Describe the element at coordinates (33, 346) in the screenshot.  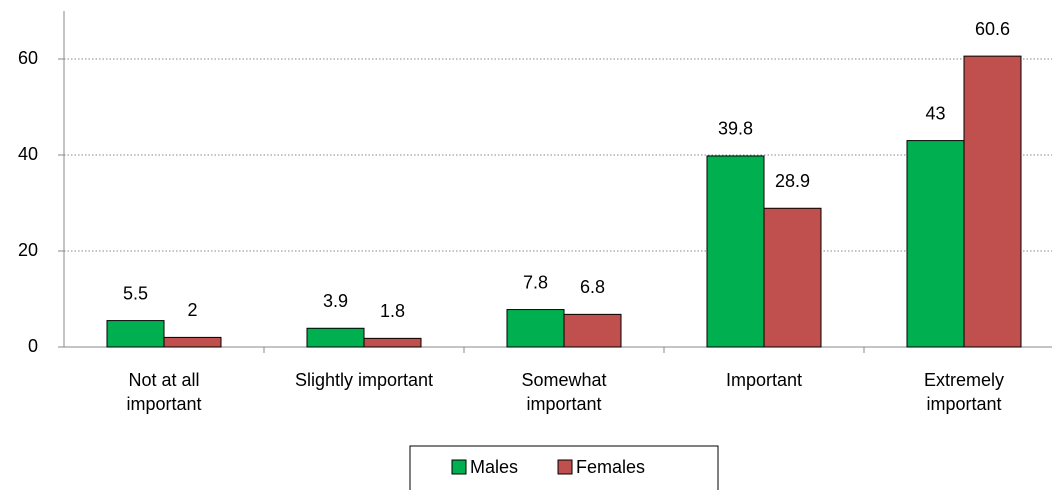
I see `y-tick-label: 0` at that location.